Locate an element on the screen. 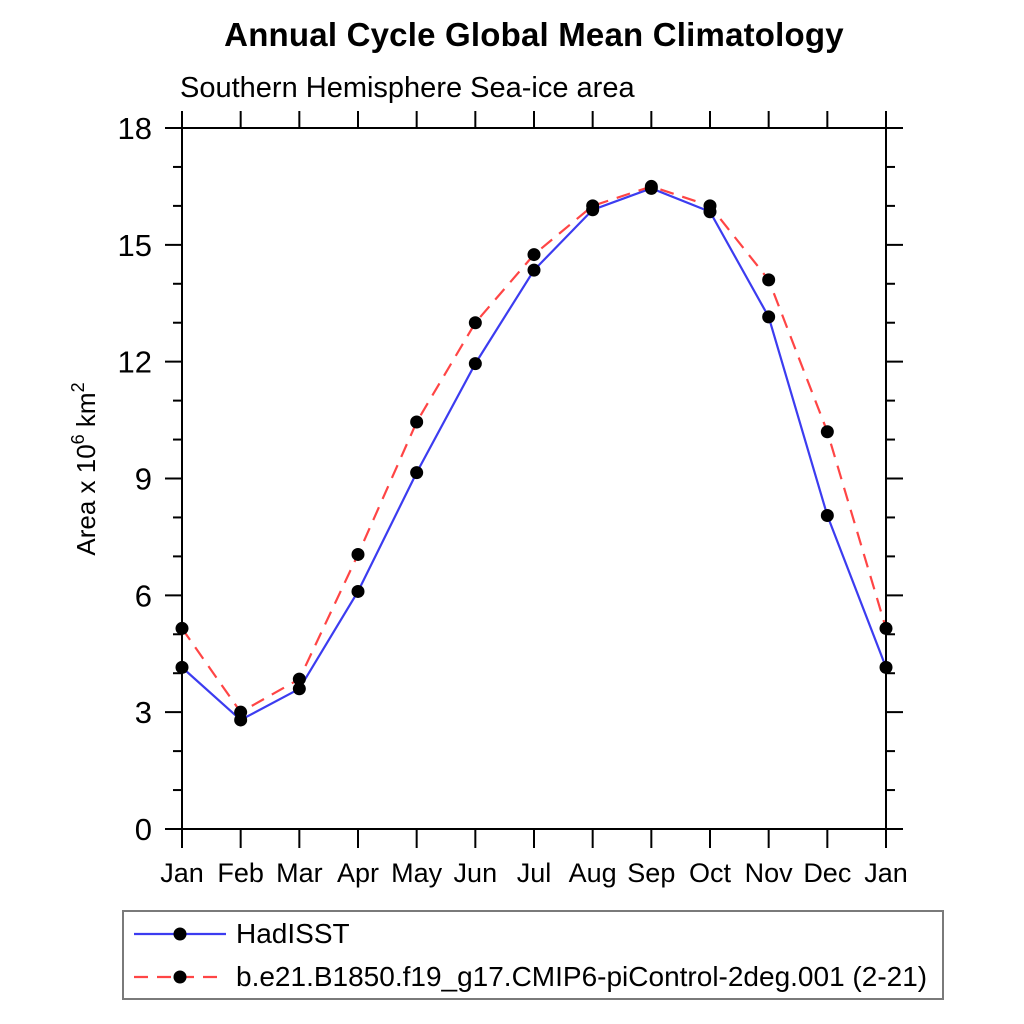 The width and height of the screenshot is (1024, 1024). y-tick-label: 15 is located at coordinates (135, 245).